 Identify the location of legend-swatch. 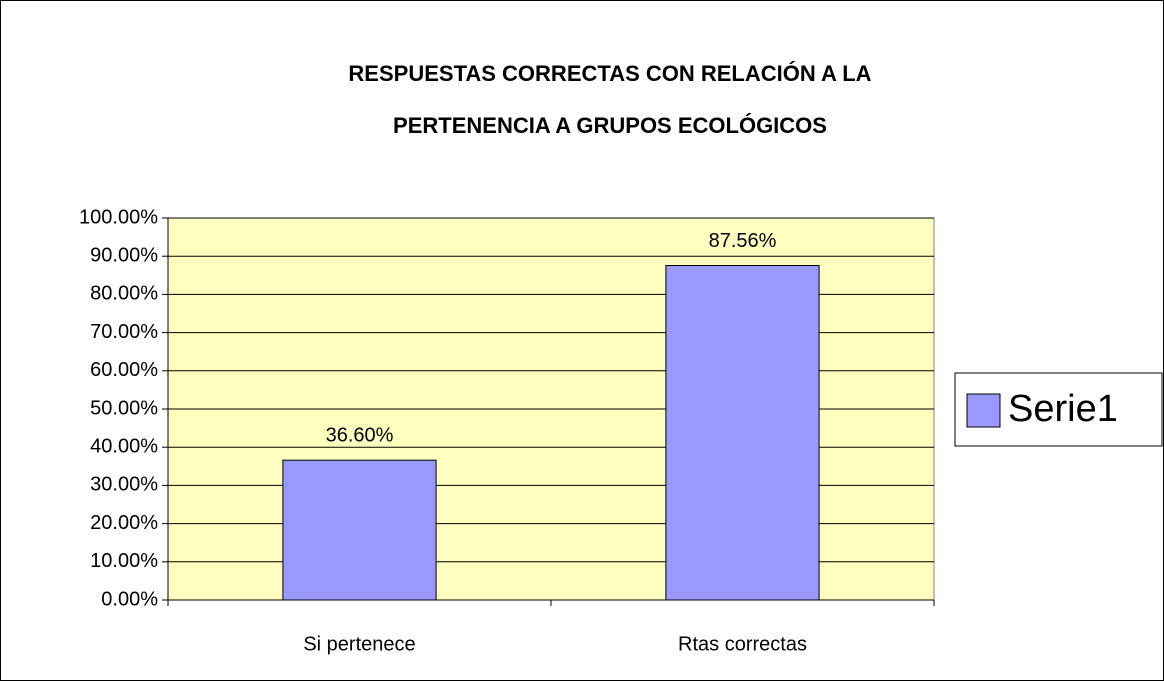
(983, 410).